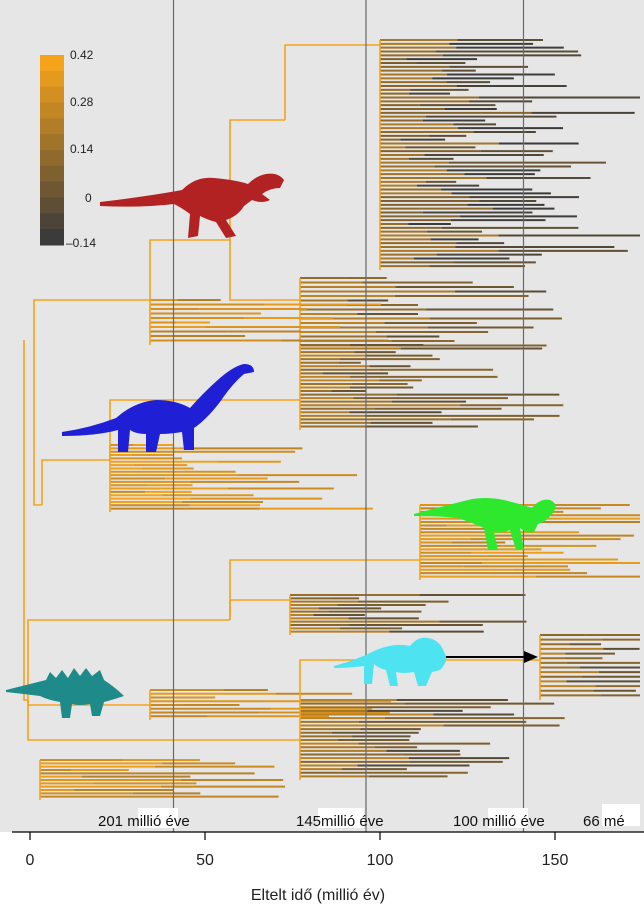 This screenshot has width=644, height=912. What do you see at coordinates (328, 867) in the screenshot?
I see `x-axis: 0 50 100 150 Eltelt idő (millió év)` at bounding box center [328, 867].